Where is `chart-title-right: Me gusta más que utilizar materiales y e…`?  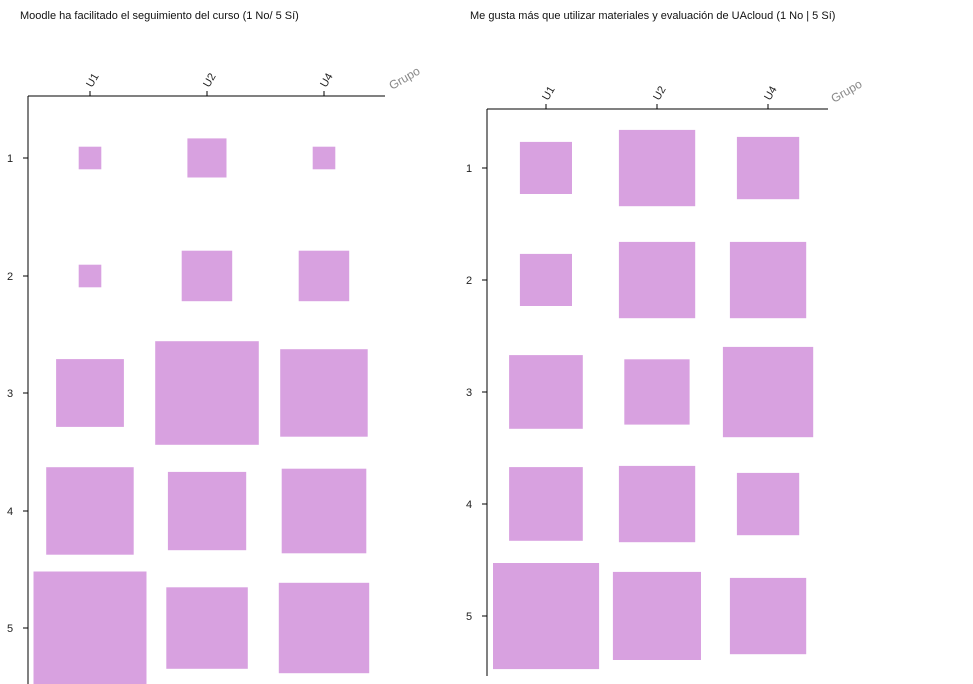
chart-title-right: Me gusta más que utilizar materiales y e… is located at coordinates (653, 16).